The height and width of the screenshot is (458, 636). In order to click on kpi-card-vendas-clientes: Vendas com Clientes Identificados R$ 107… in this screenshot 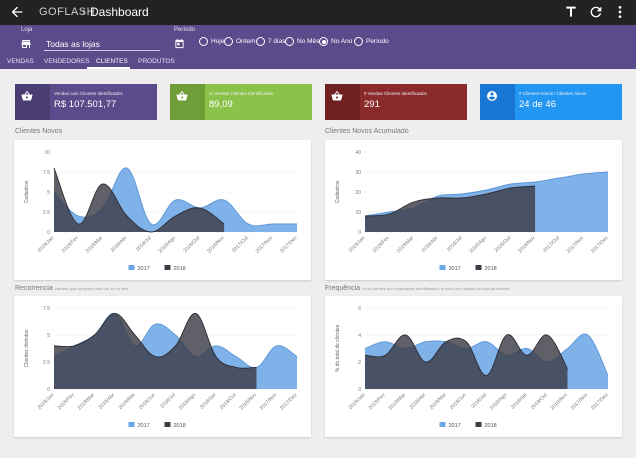, I will do `click(86, 102)`.